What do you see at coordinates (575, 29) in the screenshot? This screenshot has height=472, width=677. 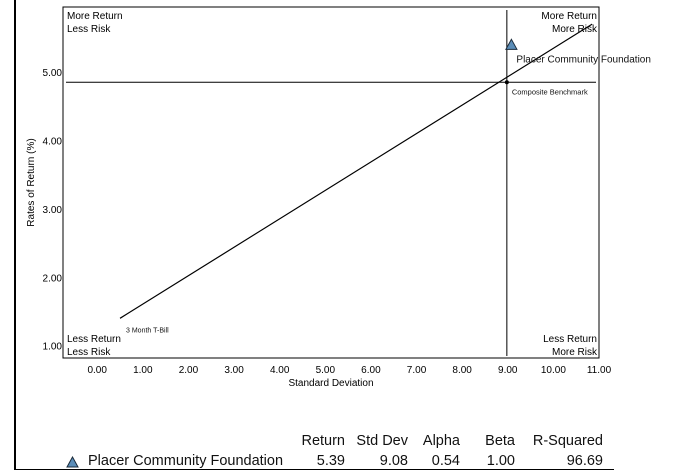 I see `quadrant-top-right-line2: More Risk` at bounding box center [575, 29].